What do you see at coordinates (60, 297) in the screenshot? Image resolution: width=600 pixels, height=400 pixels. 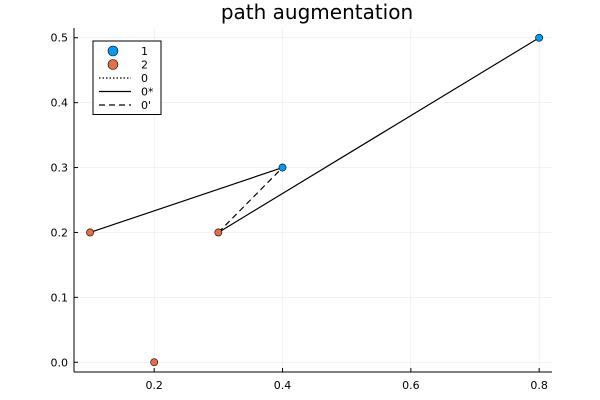 I see `y-tick-label: 0.1` at bounding box center [60, 297].